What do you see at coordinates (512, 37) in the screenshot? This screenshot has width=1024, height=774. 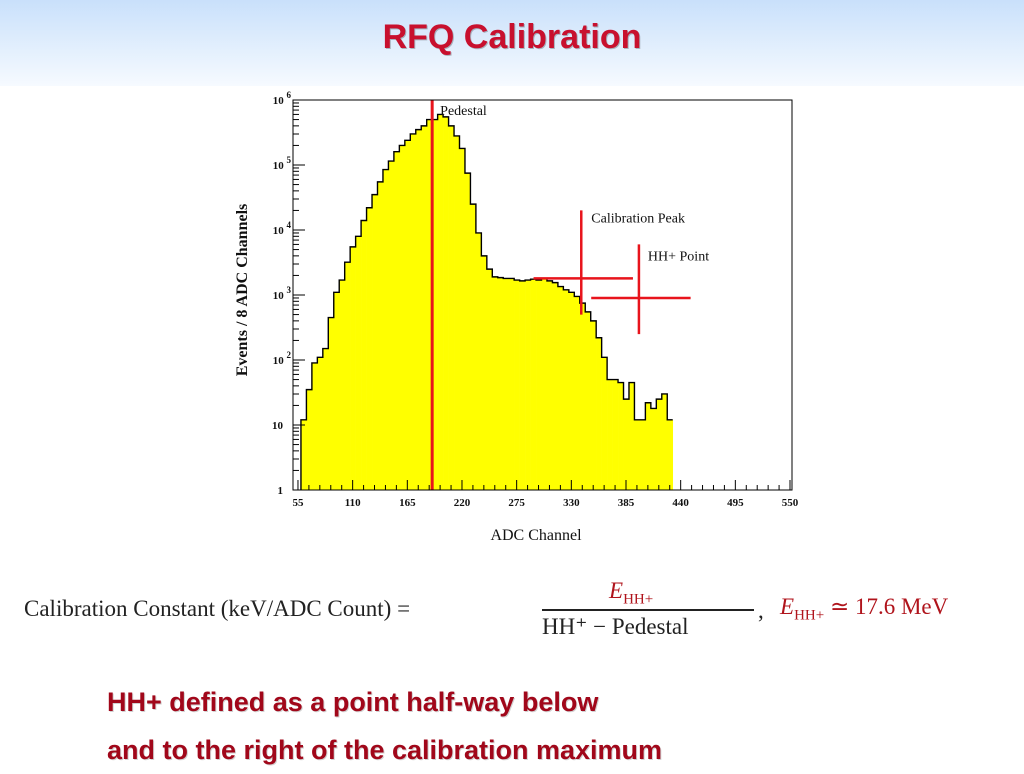 I see `slide-title: RFQ Calibration` at bounding box center [512, 37].